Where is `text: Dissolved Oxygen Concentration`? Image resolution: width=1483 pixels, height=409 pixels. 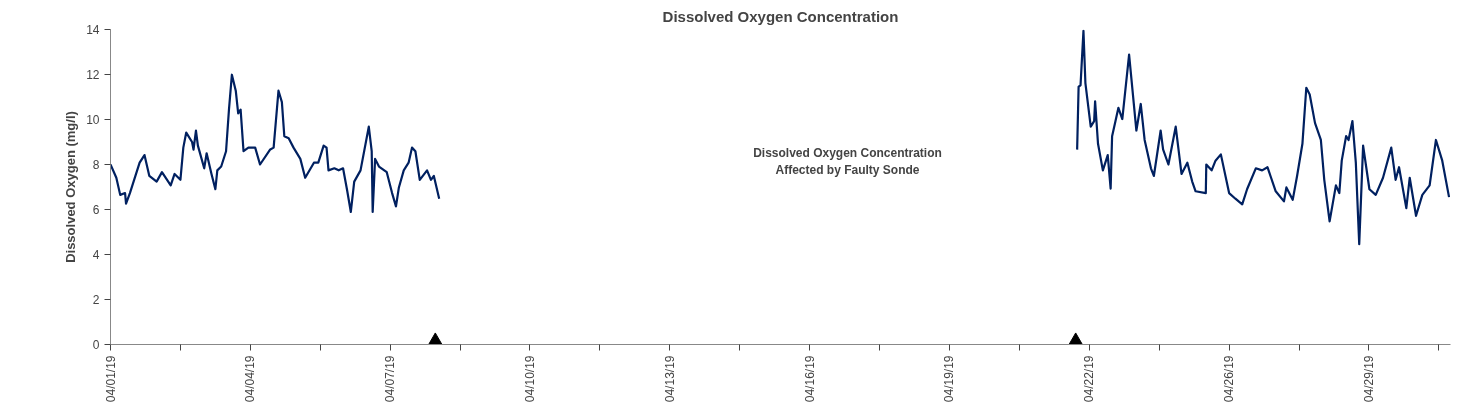 text: Dissolved Oxygen Concentration is located at coordinates (847, 153).